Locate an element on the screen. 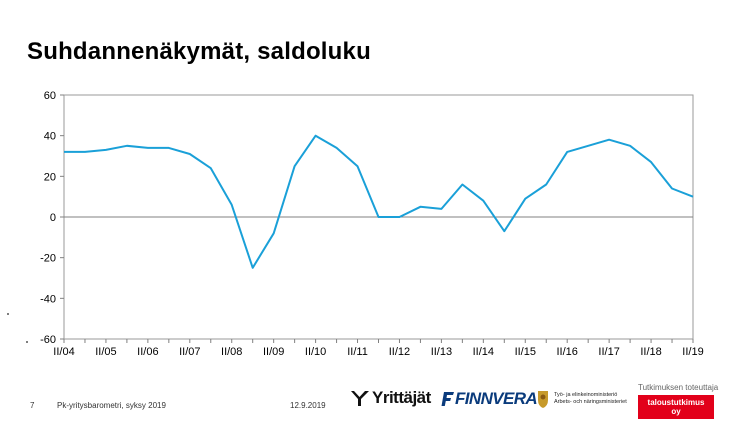 The height and width of the screenshot is (421, 750). x-tick-label: II/07 is located at coordinates (189, 352).